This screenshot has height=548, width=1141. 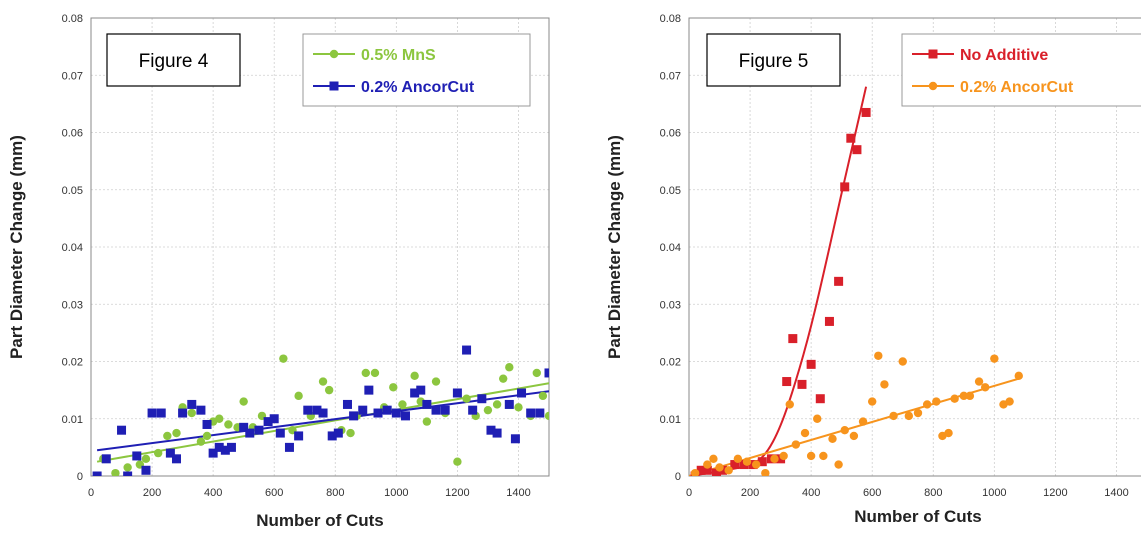 What do you see at coordinates (1004, 55) in the screenshot?
I see `legend-label: No Additive` at bounding box center [1004, 55].